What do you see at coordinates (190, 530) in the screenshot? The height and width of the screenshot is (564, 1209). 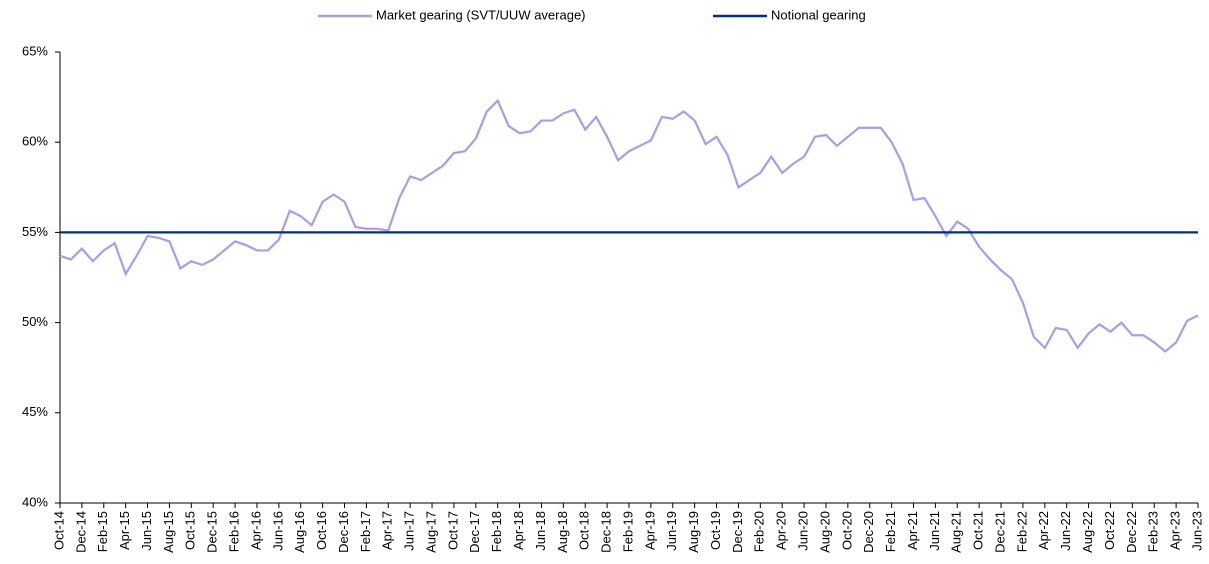 I see `x-tick-label: Oct-15` at bounding box center [190, 530].